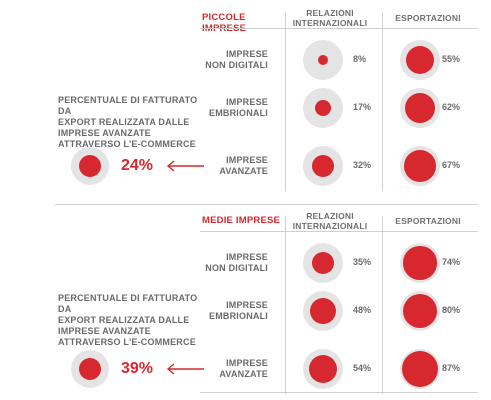 The height and width of the screenshot is (400, 491). Describe the element at coordinates (451, 368) in the screenshot. I see `value-label-esportazioni: 87%` at that location.